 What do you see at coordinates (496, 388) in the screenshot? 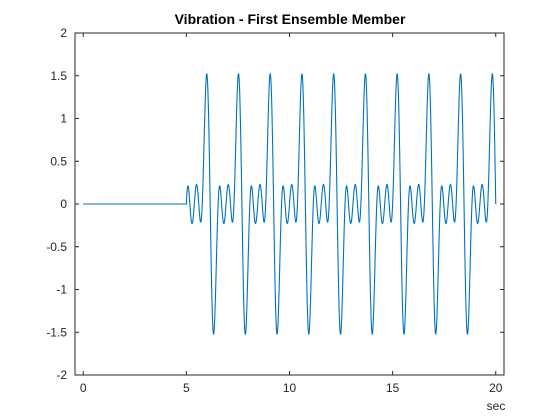
I see `x-tick-label: 20` at bounding box center [496, 388].